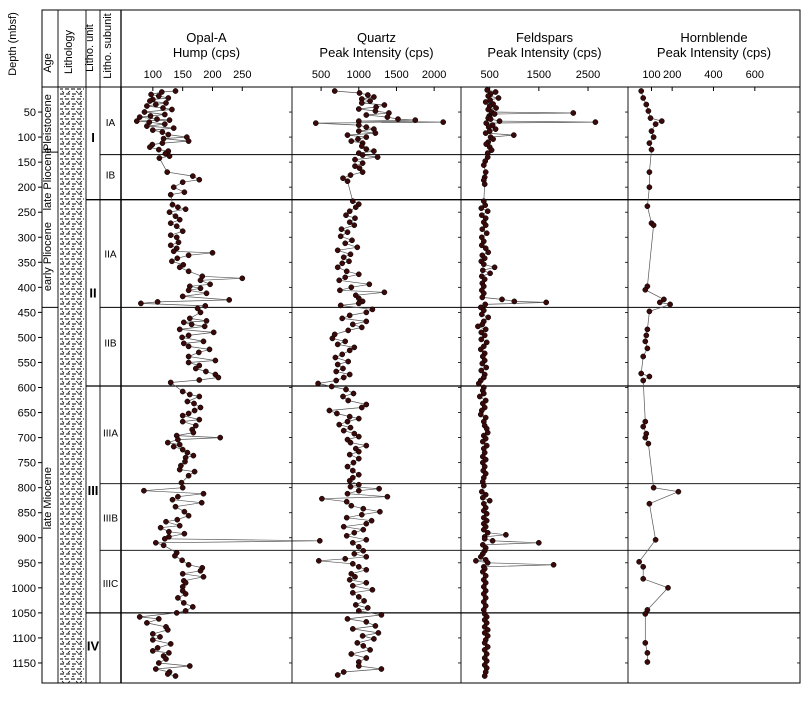  I want to click on panel-subtitle: Peak Intensity (cps), so click(376, 52).